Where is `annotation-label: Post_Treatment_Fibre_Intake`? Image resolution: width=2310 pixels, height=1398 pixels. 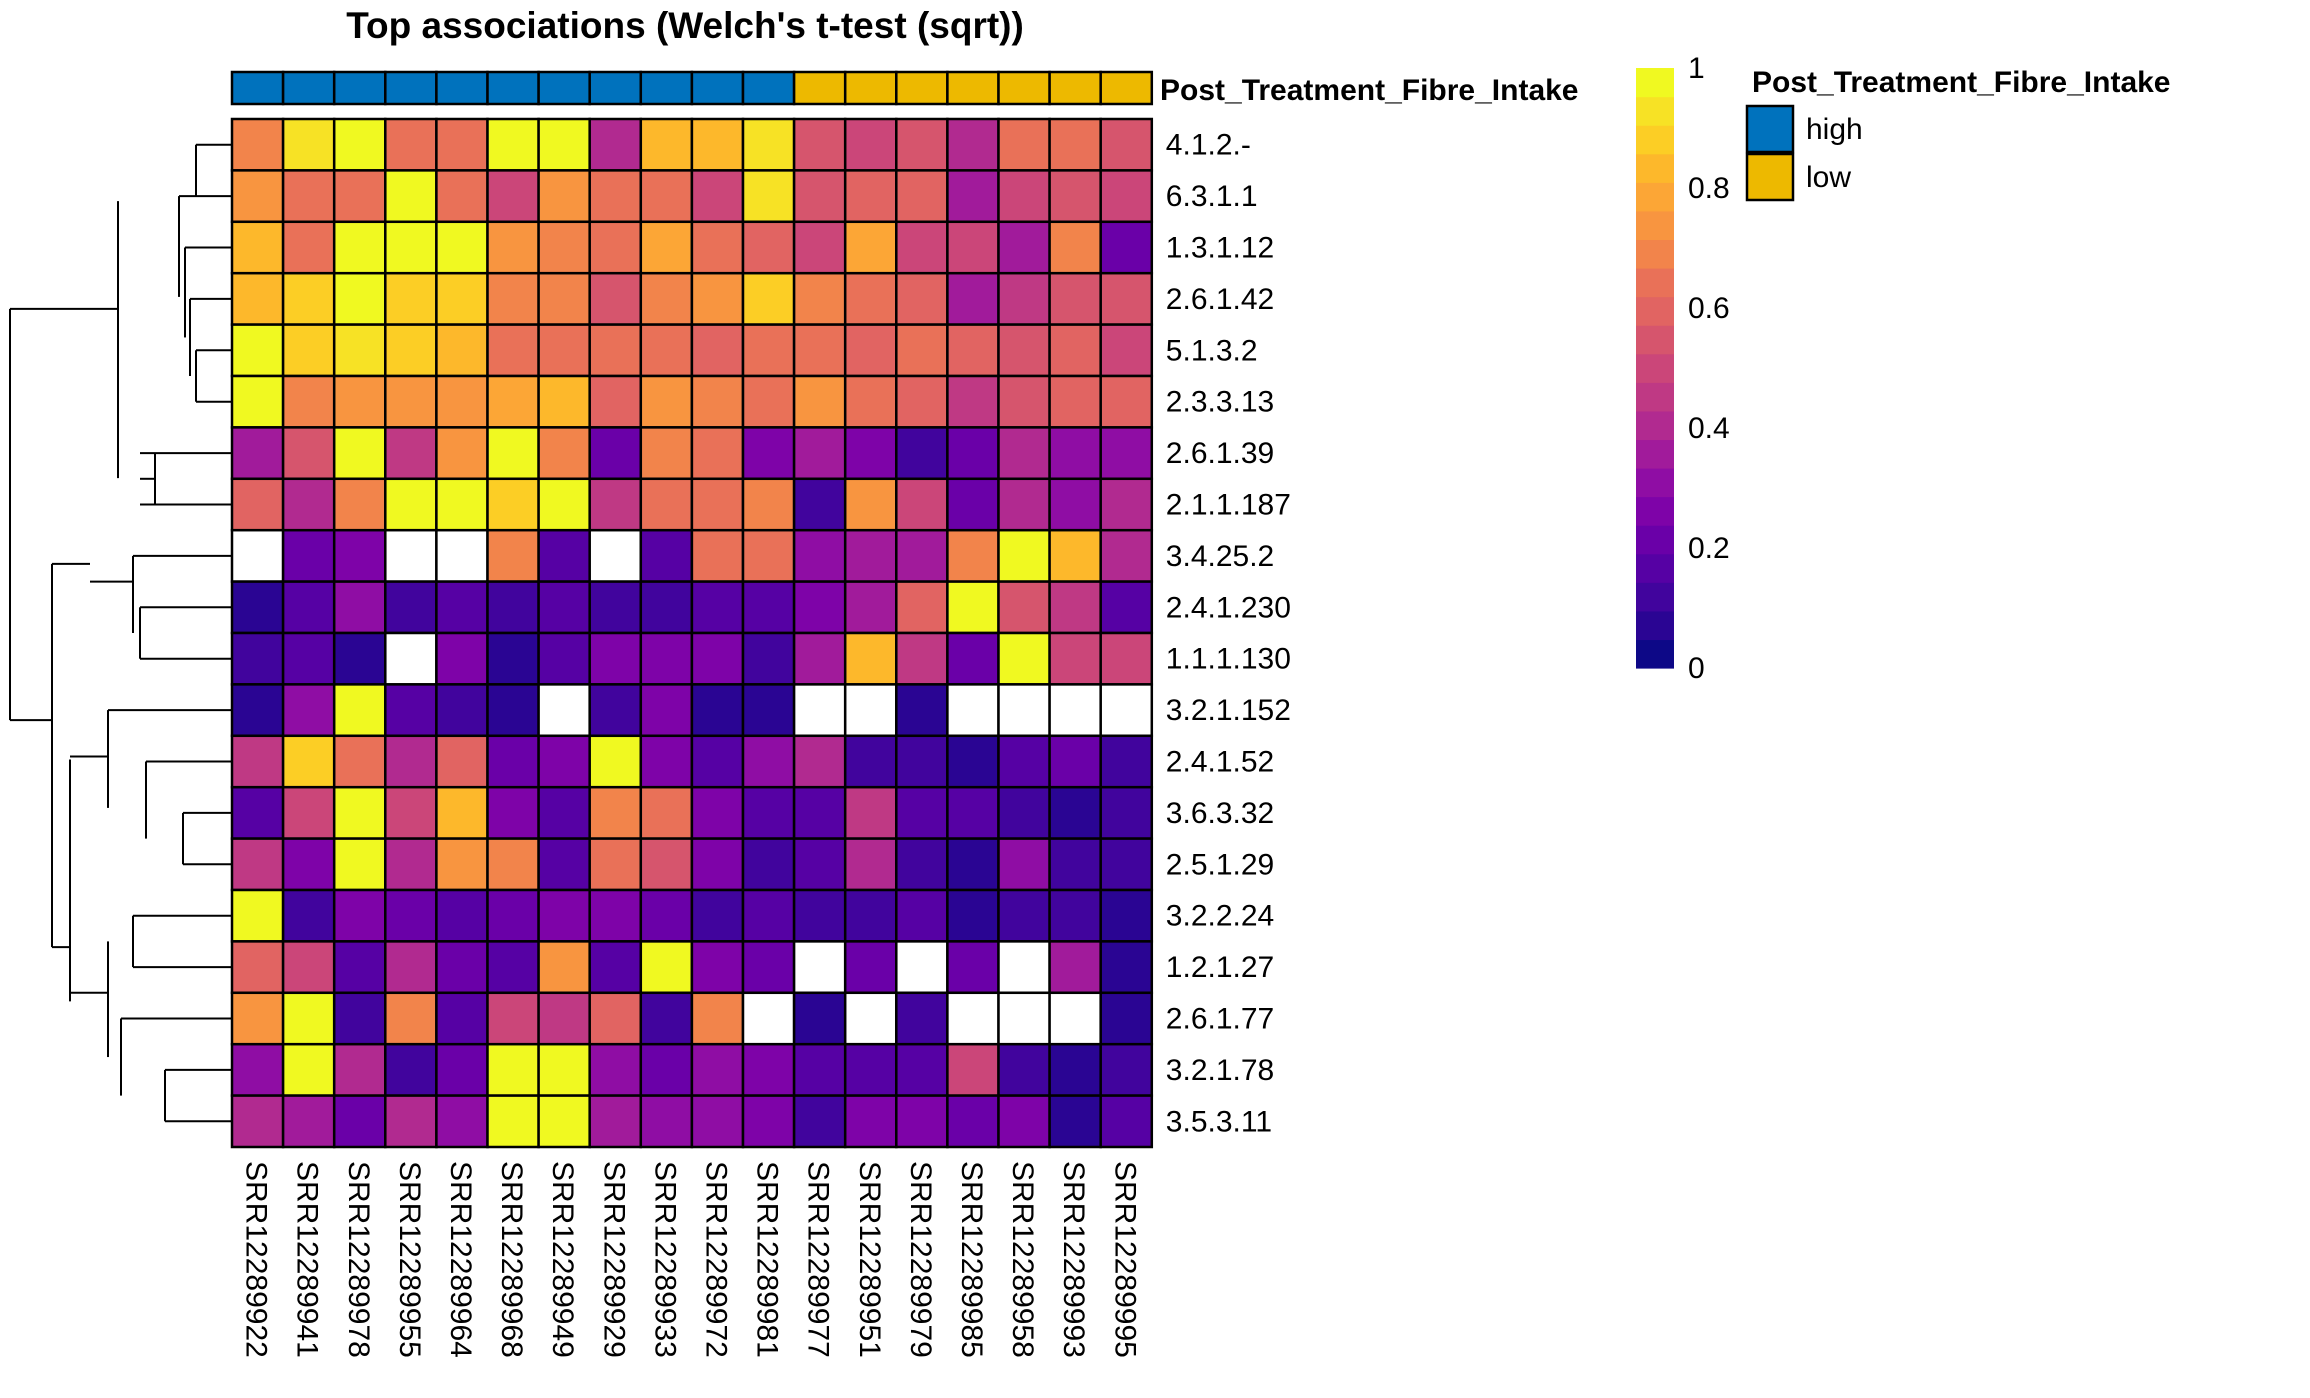
annotation-label: Post_Treatment_Fibre_Intake is located at coordinates (1369, 90).